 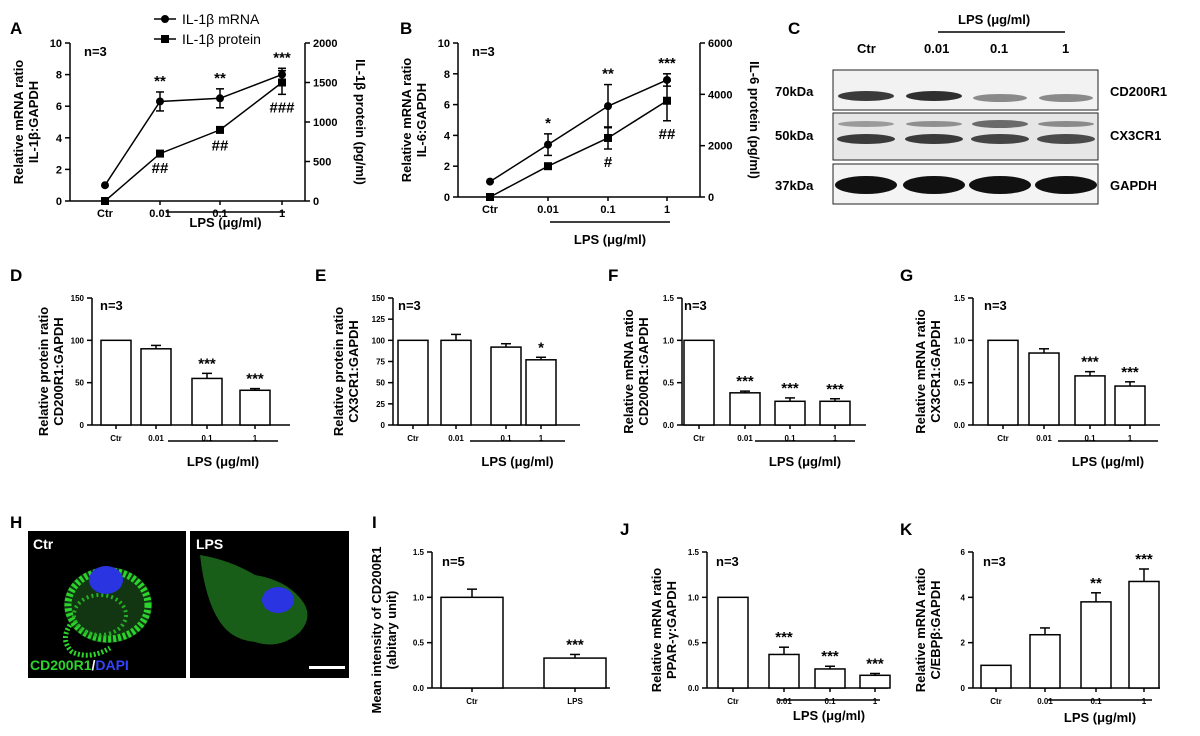 What do you see at coordinates (794, 28) in the screenshot?
I see `panel-label-c: C` at bounding box center [794, 28].